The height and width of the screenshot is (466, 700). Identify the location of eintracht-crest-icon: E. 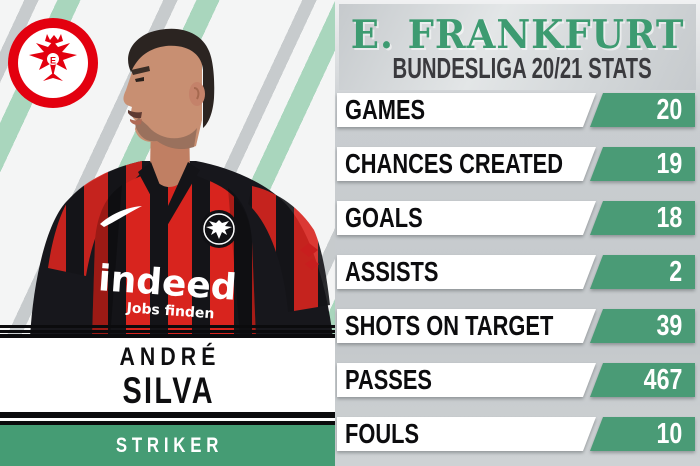
(53, 63).